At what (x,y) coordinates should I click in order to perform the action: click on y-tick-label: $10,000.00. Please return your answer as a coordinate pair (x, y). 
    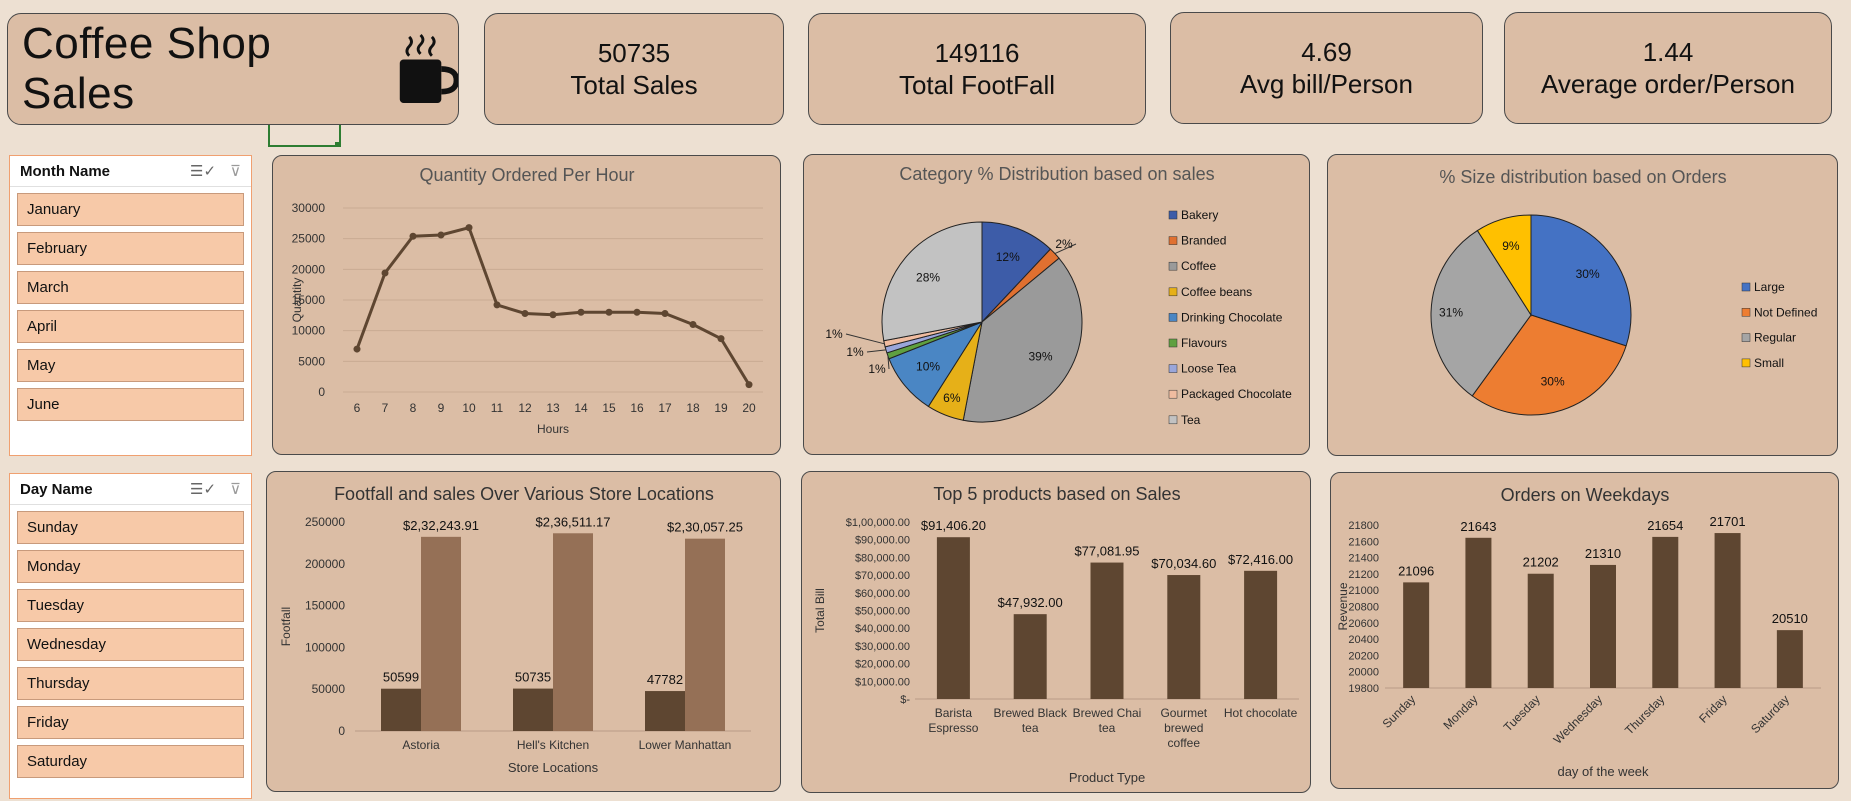
    Looking at the image, I should click on (882, 682).